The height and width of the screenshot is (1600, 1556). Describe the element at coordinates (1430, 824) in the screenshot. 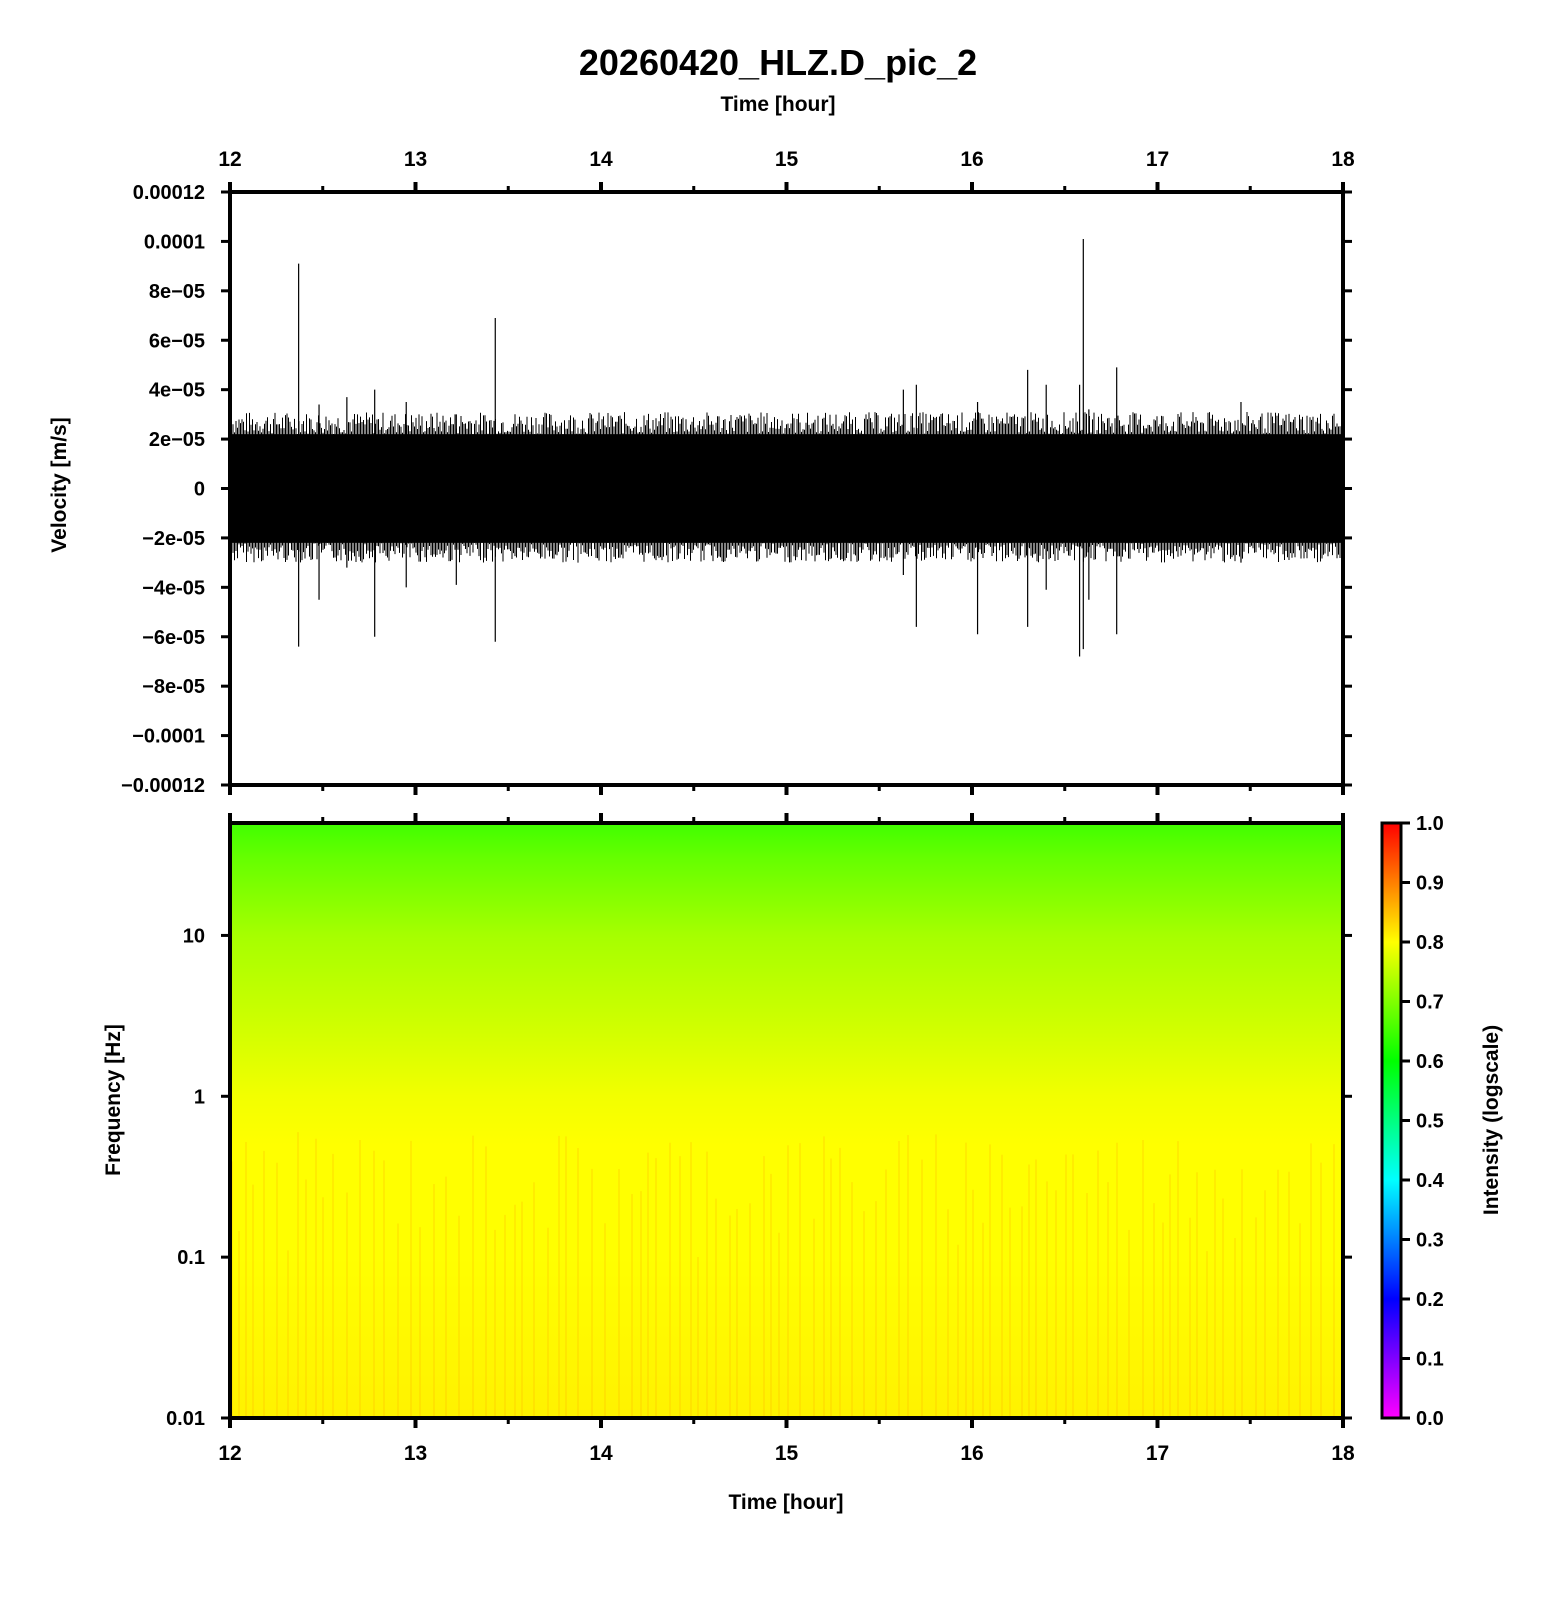

I see `colorbar-tick-label: 1.0` at that location.